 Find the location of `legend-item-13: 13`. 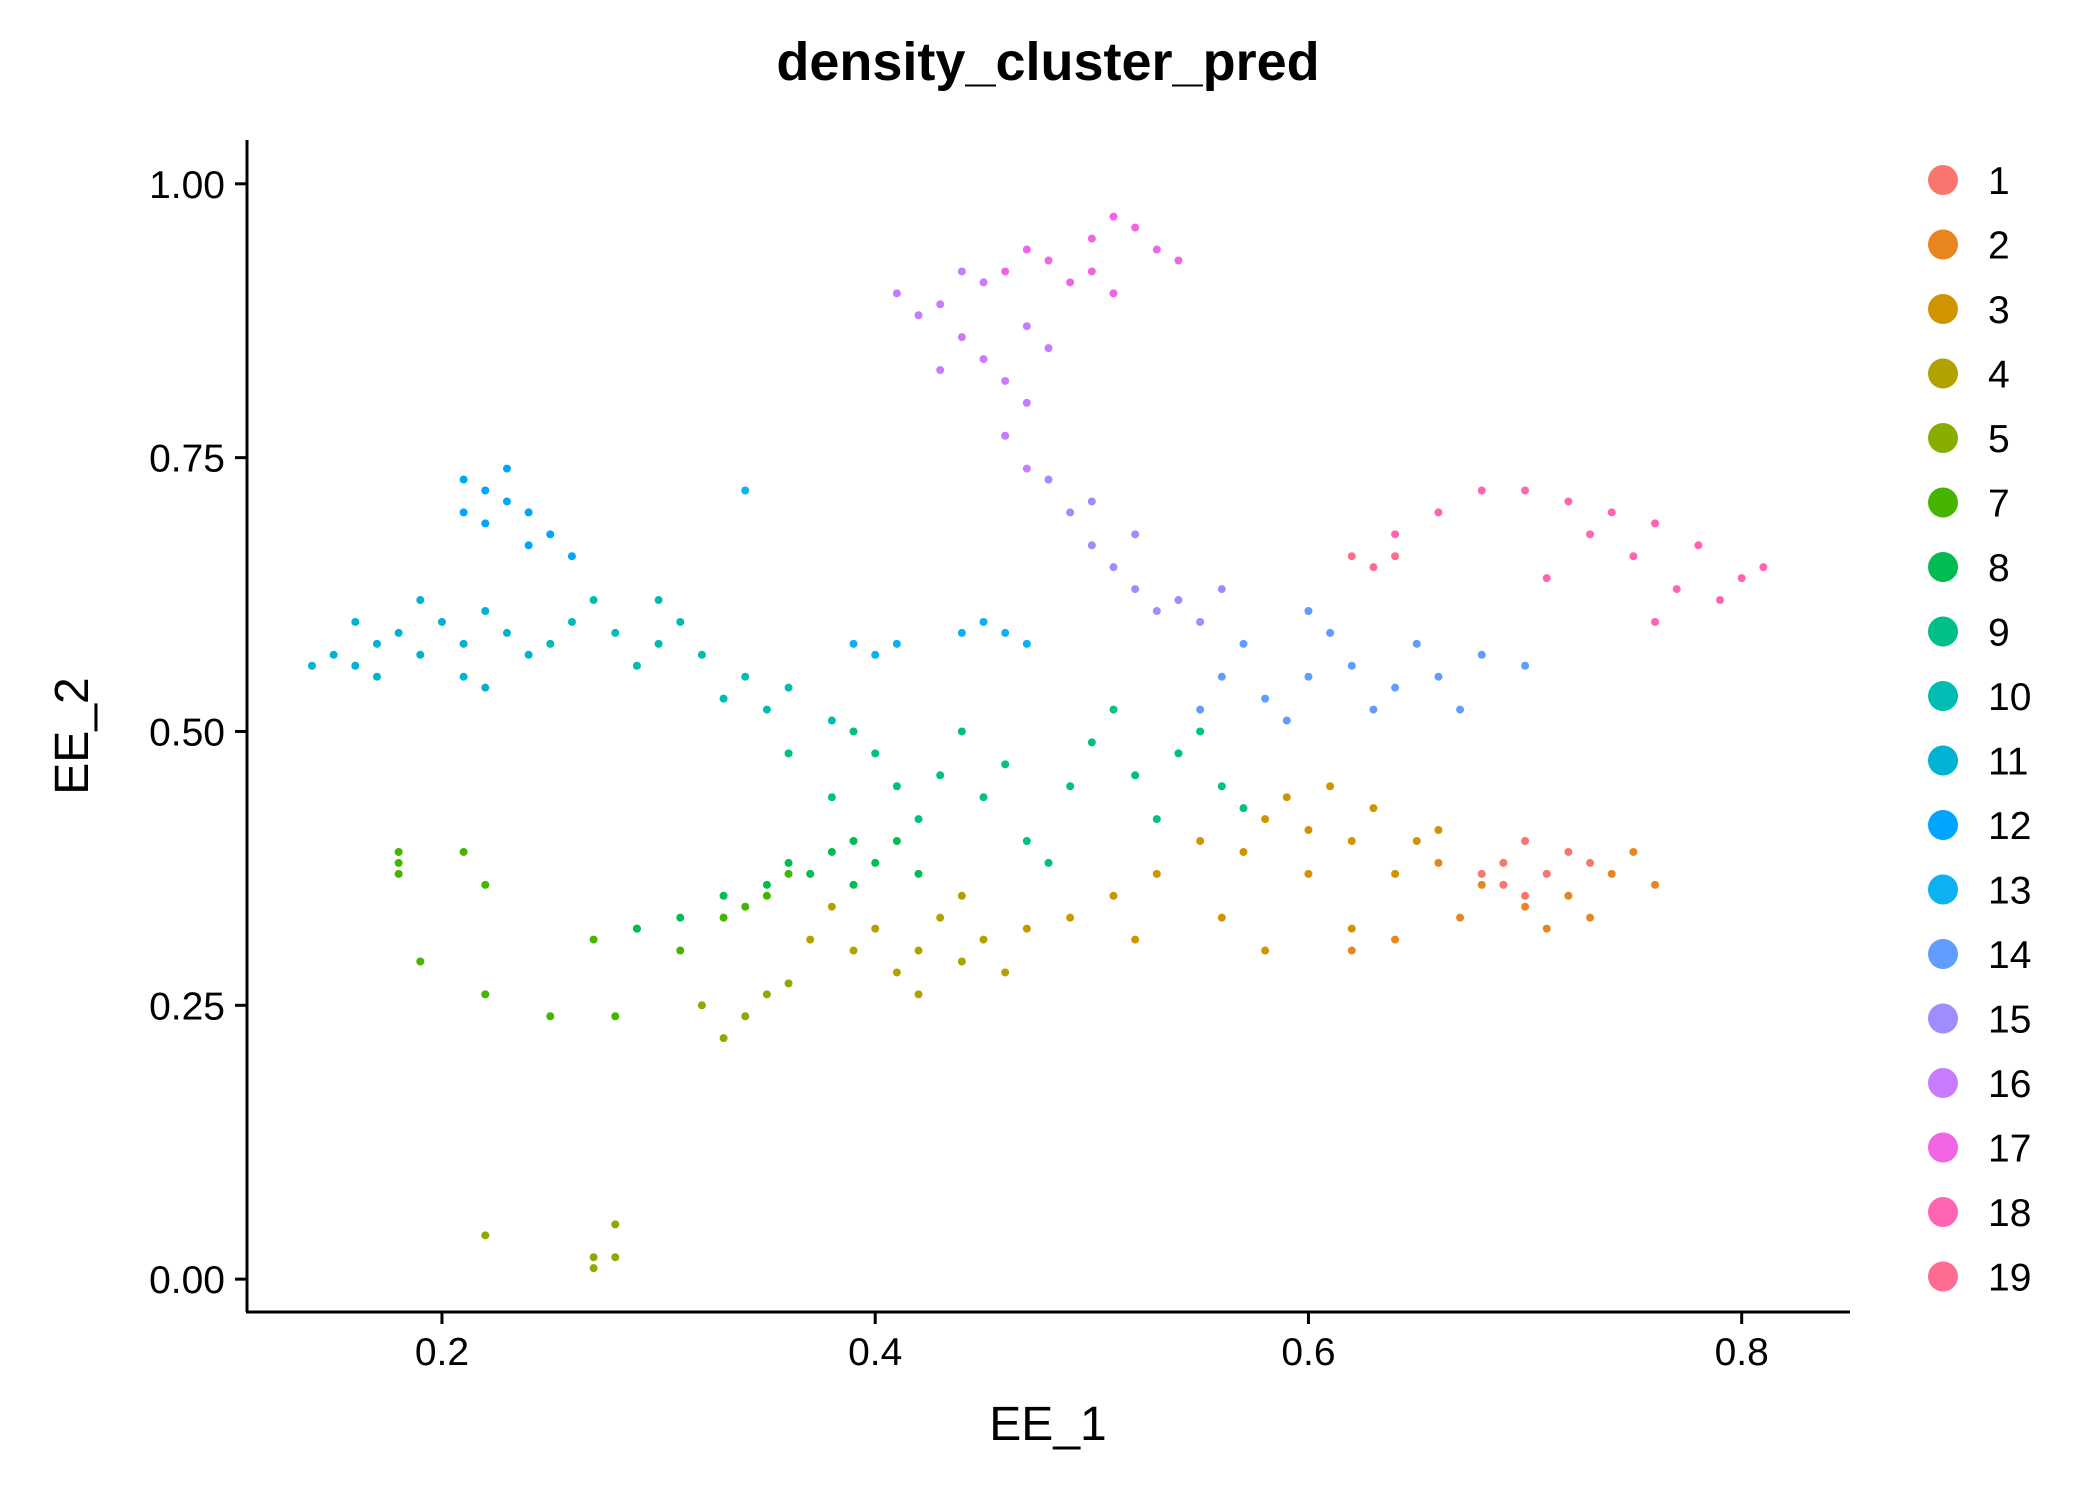

legend-item-13: 13 is located at coordinates (1979, 891).